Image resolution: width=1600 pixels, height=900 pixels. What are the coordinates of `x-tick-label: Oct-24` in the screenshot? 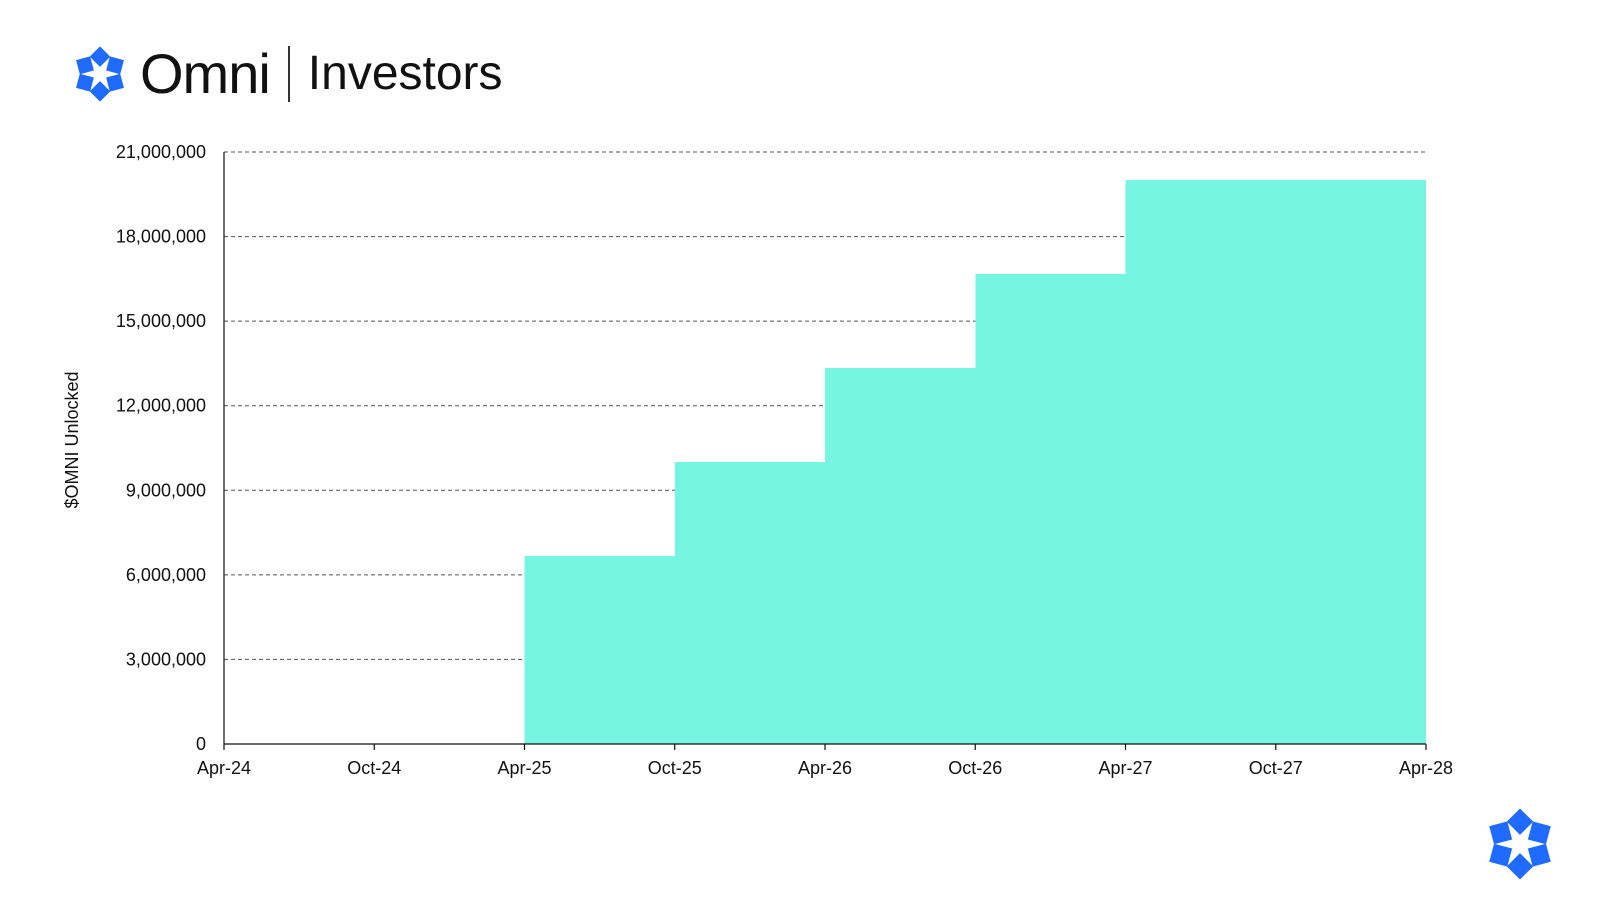 It's located at (374, 768).